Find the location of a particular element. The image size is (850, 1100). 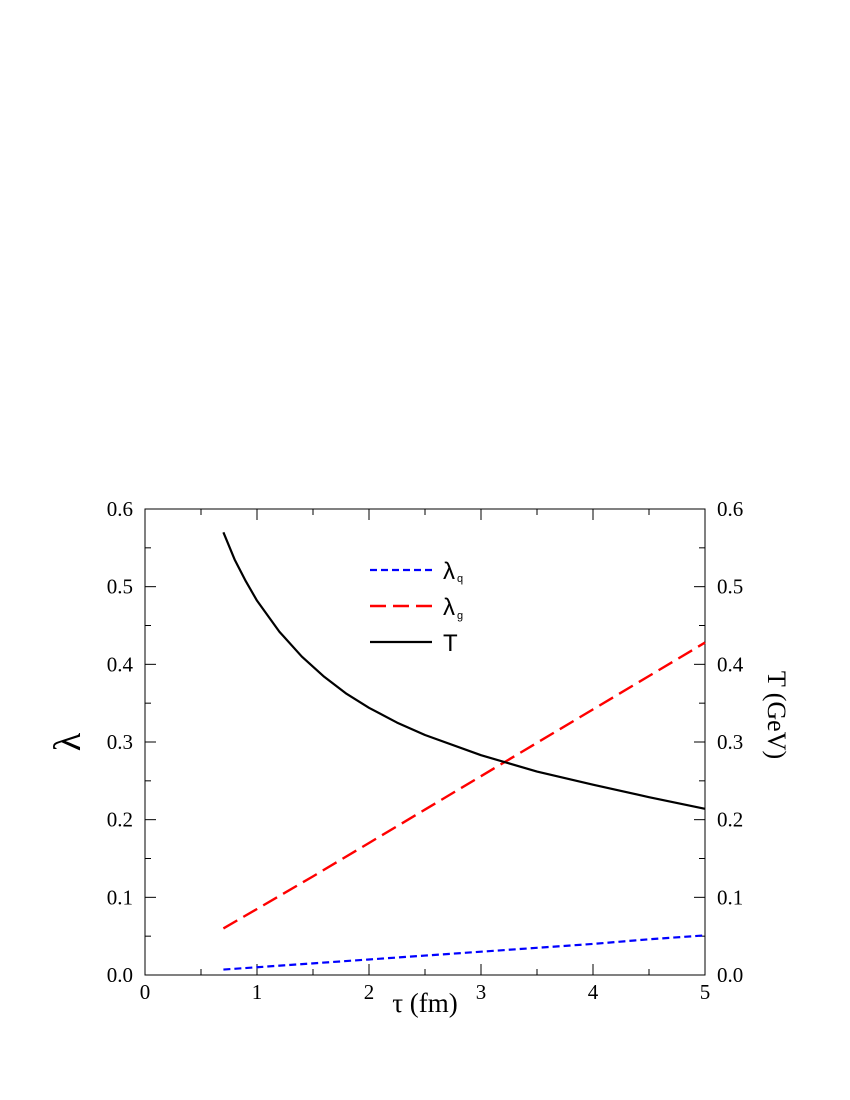

series-line-temperature is located at coordinates (464, 670).